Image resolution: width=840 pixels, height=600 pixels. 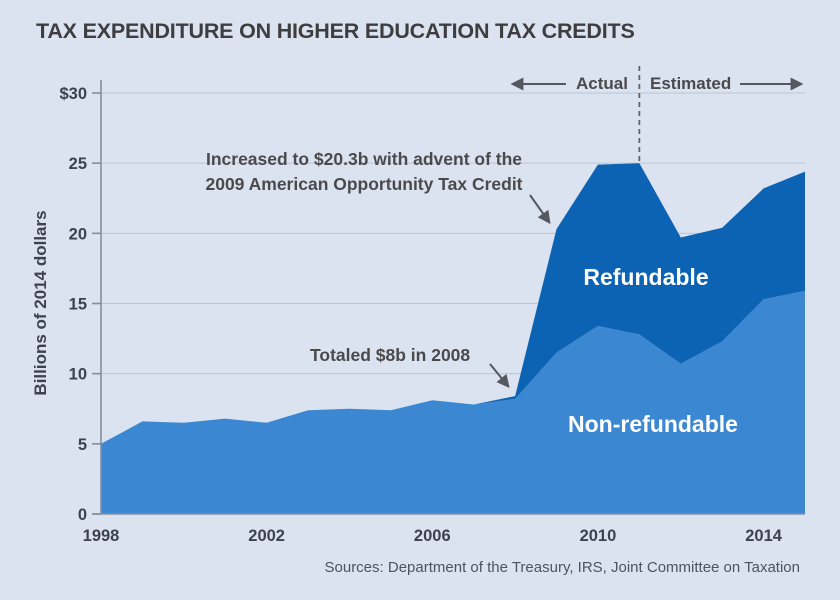 What do you see at coordinates (646, 277) in the screenshot?
I see `series-label-refundable: Refundable` at bounding box center [646, 277].